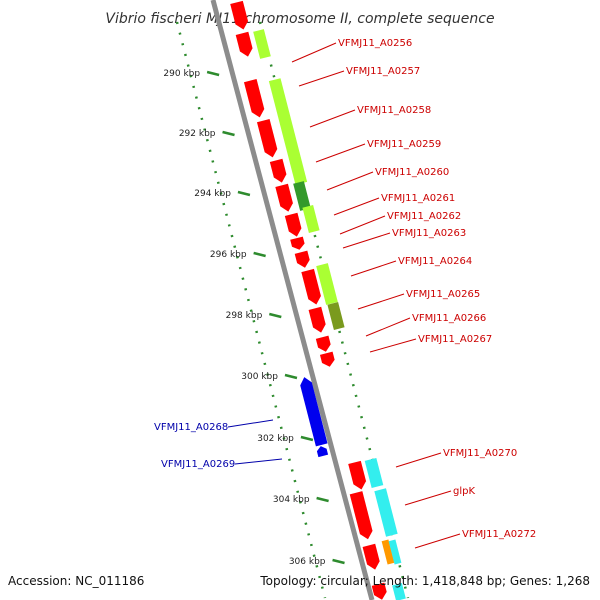  I want to click on gene-label: glpK, so click(464, 491).